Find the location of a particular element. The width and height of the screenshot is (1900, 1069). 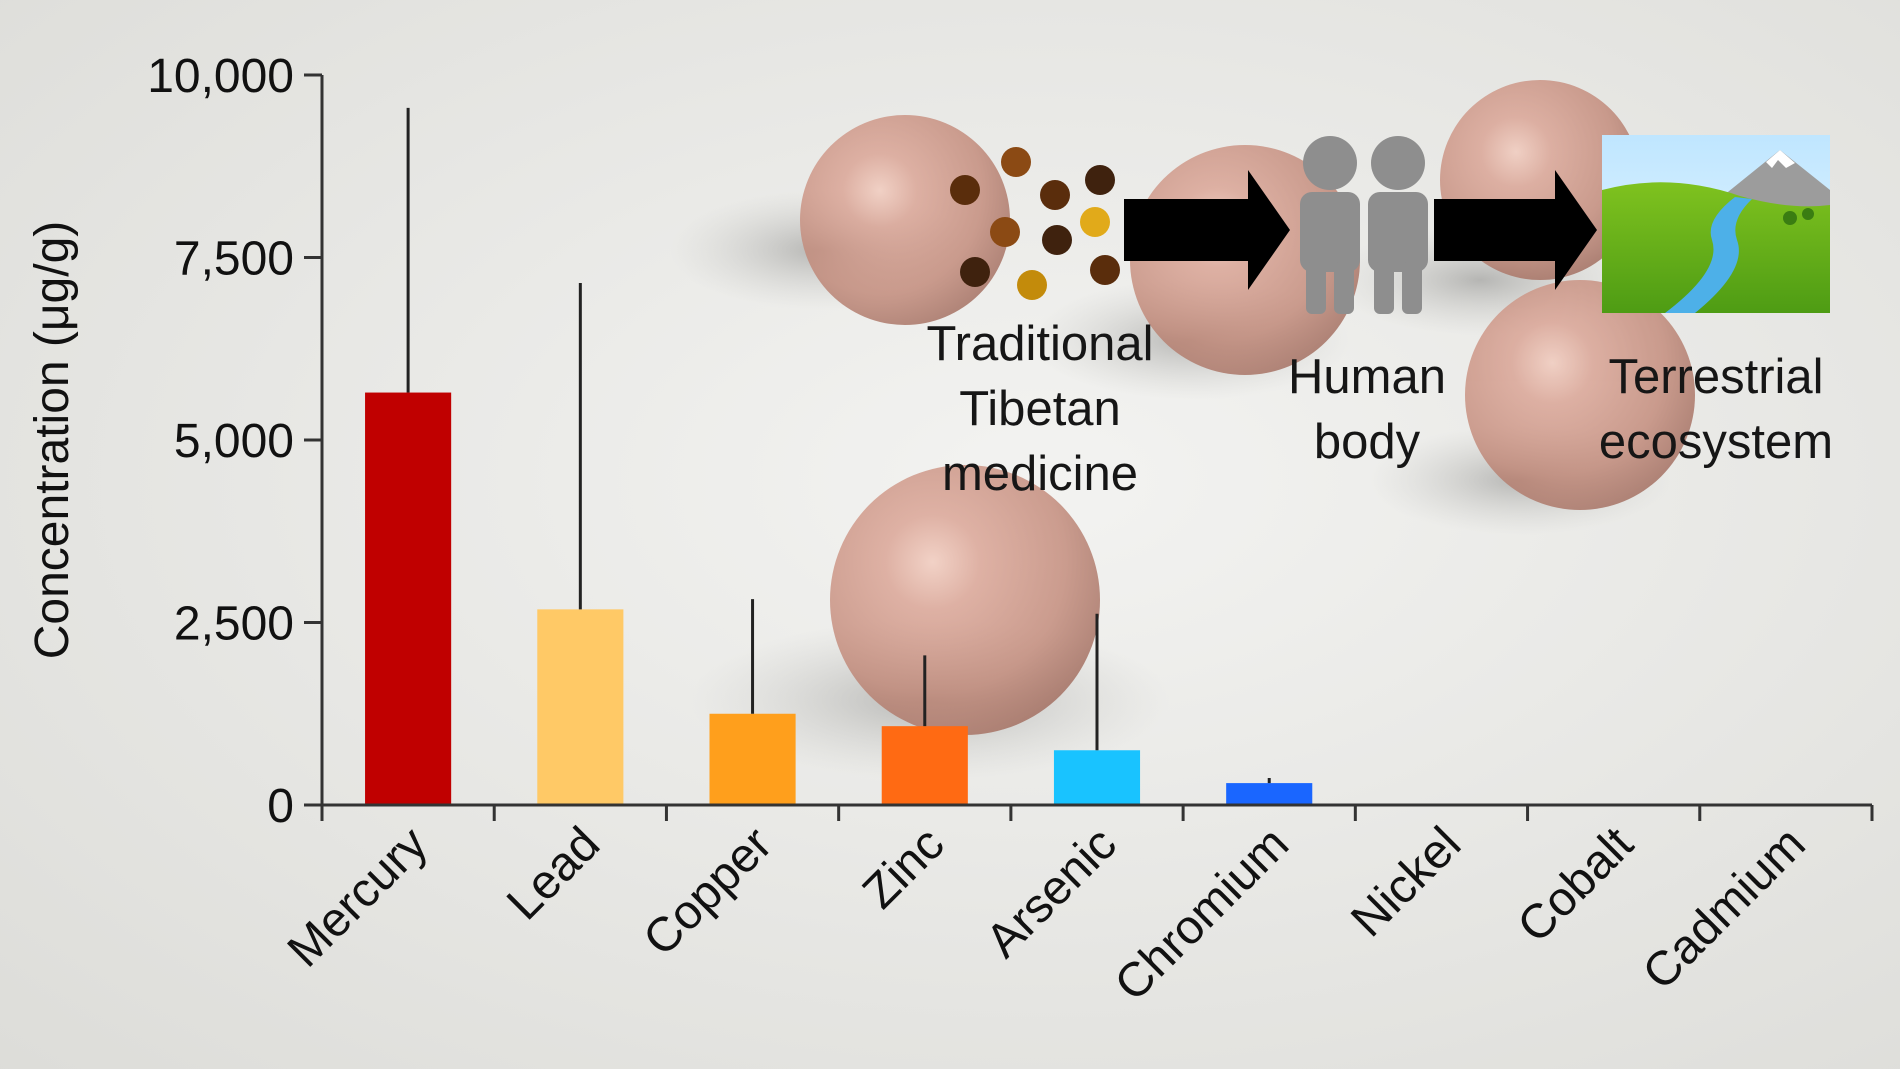

y-axis-title: Concentration (μg/g) is located at coordinates (52, 440).